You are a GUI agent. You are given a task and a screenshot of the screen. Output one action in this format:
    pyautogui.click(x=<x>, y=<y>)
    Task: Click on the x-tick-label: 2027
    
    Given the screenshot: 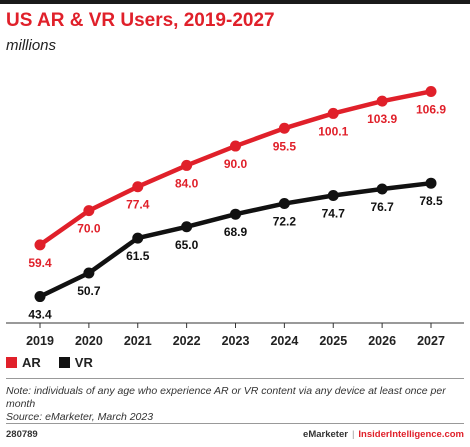 What is the action you would take?
    pyautogui.click(x=431, y=341)
    